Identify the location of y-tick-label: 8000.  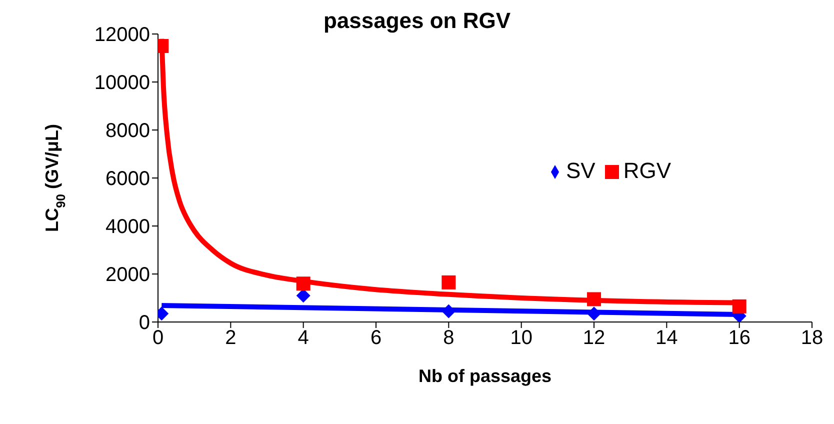
(128, 131).